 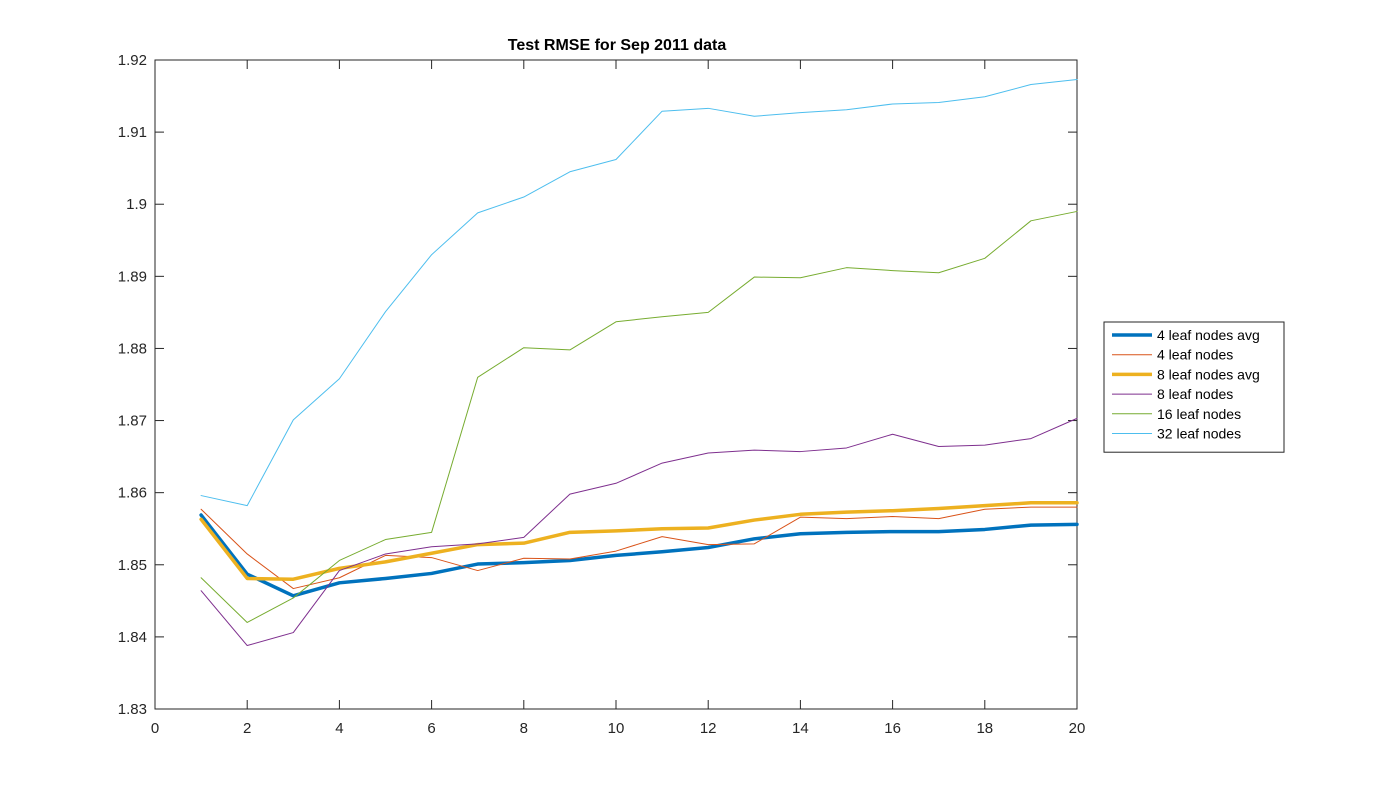 I want to click on chart-title: Test RMSE for Sep 2011 data, so click(x=617, y=45).